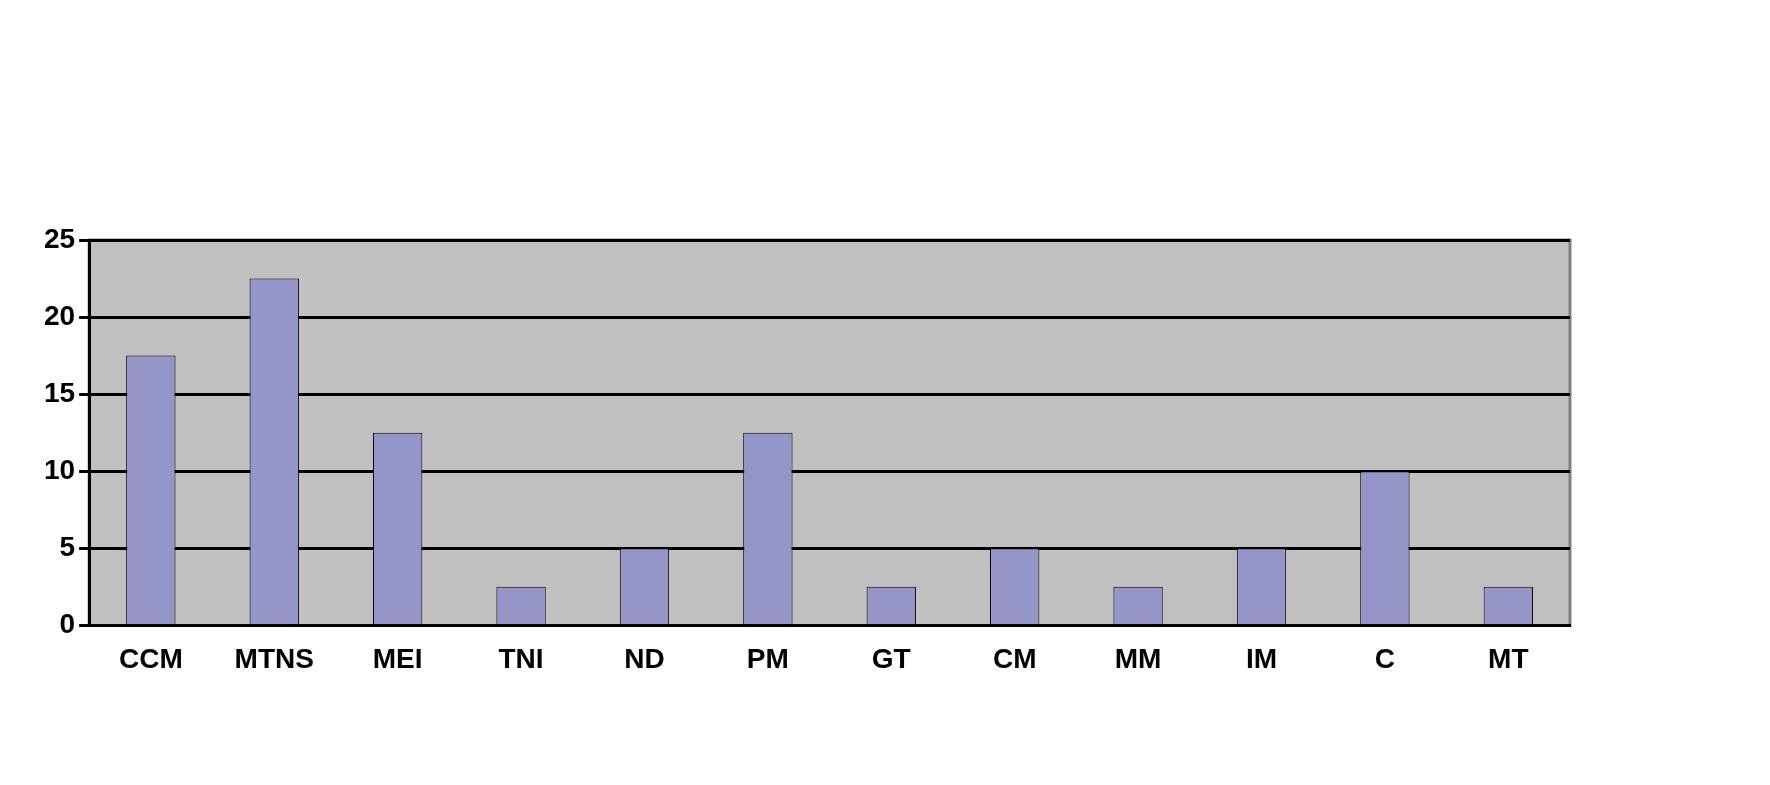 The width and height of the screenshot is (1770, 785). What do you see at coordinates (1261, 658) in the screenshot?
I see `x-tick-label: IM` at bounding box center [1261, 658].